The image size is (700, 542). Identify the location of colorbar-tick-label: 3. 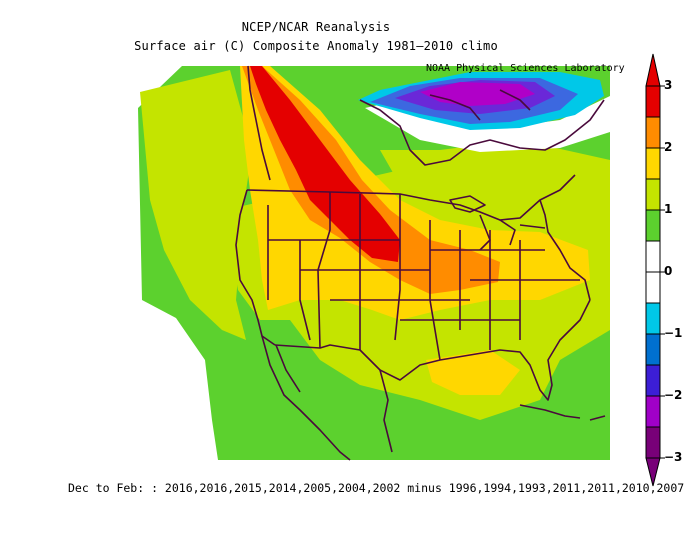
(668, 85).